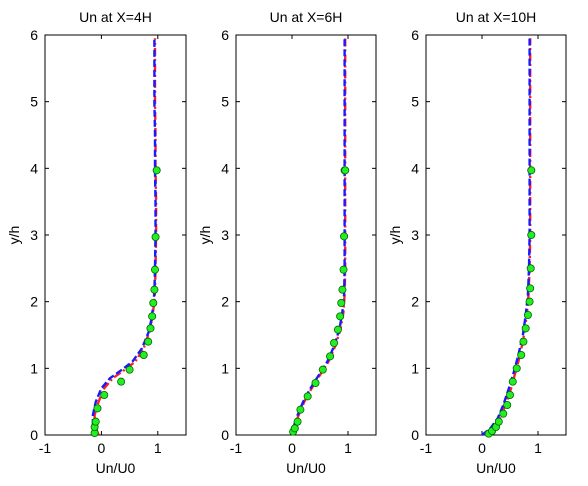 Image resolution: width=588 pixels, height=486 pixels. Describe the element at coordinates (496, 17) in the screenshot. I see `chart-title: Un at X=10H` at that location.